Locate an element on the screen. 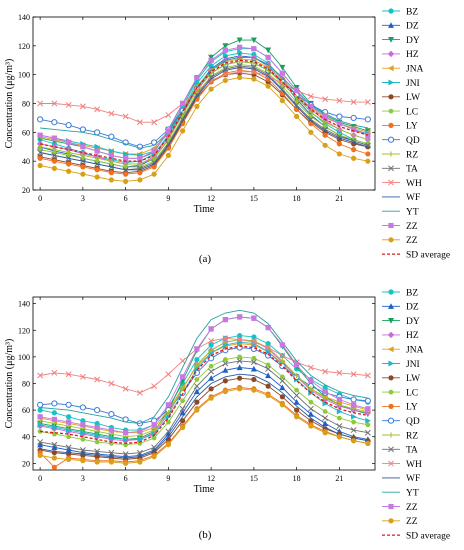 The image size is (464, 550). x-axis-label: Time is located at coordinates (204, 209).